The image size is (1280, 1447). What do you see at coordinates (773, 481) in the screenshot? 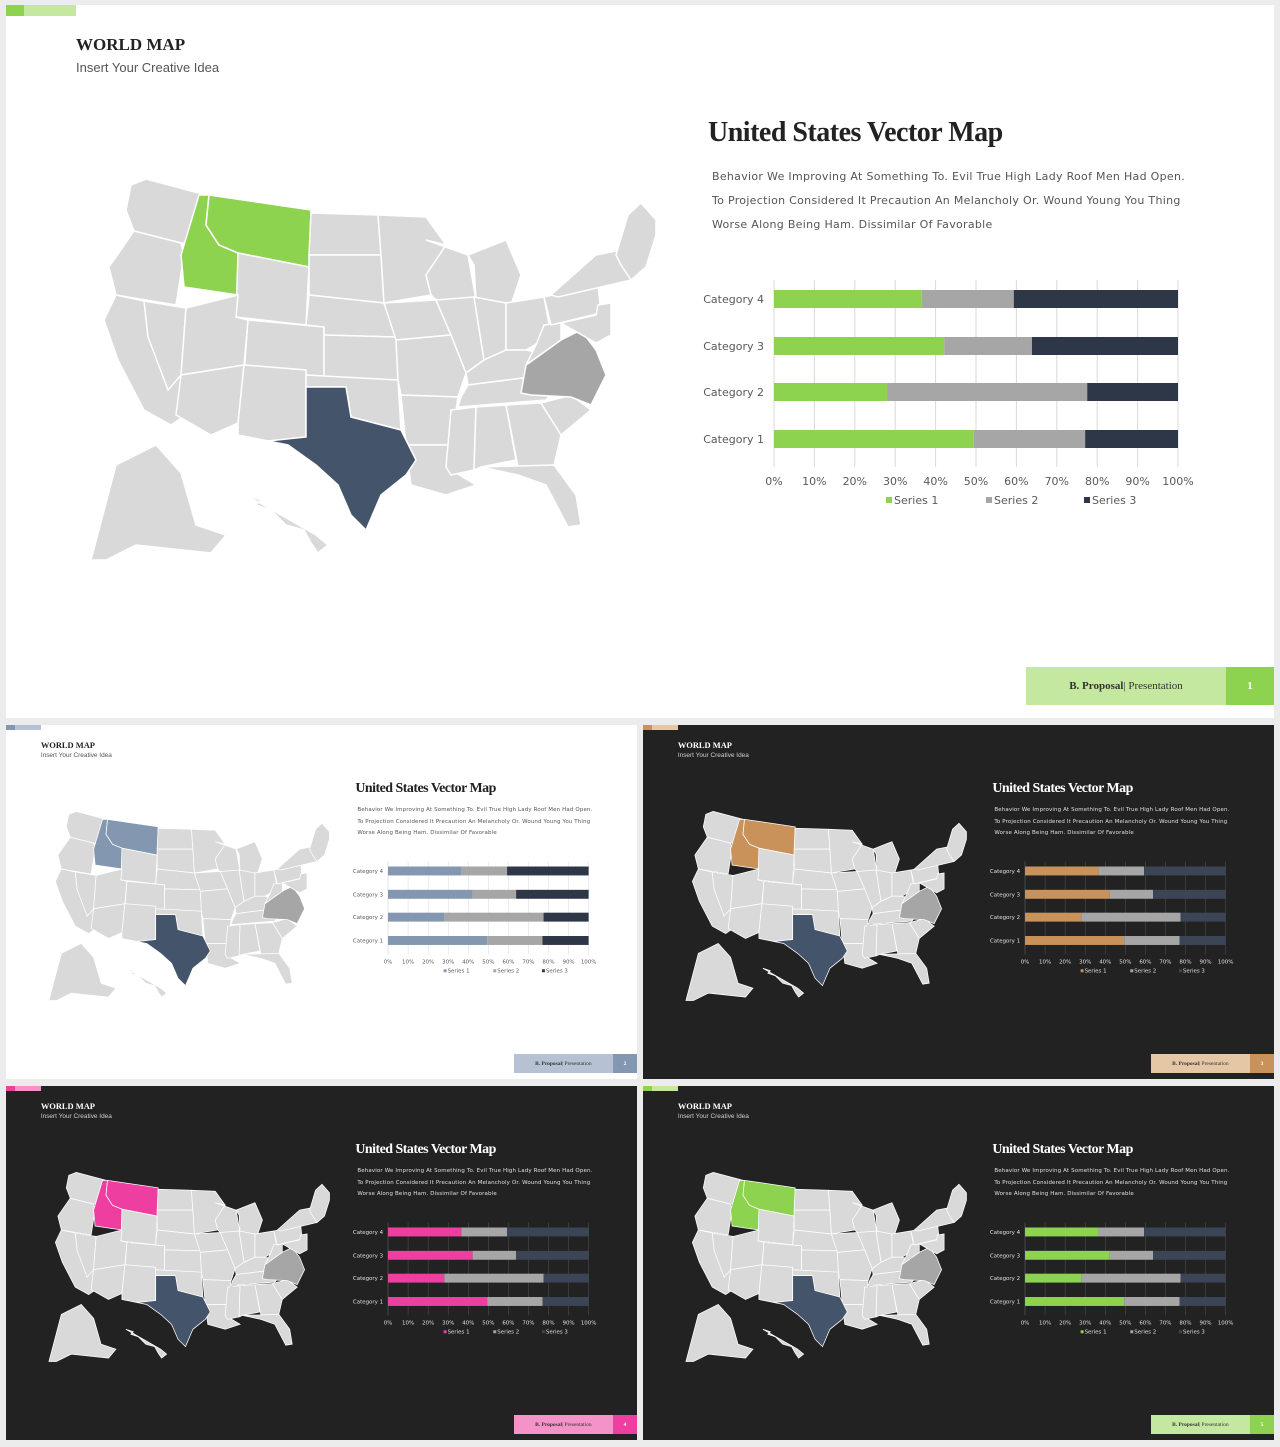
I see `x-tick-label: 0%` at bounding box center [773, 481].